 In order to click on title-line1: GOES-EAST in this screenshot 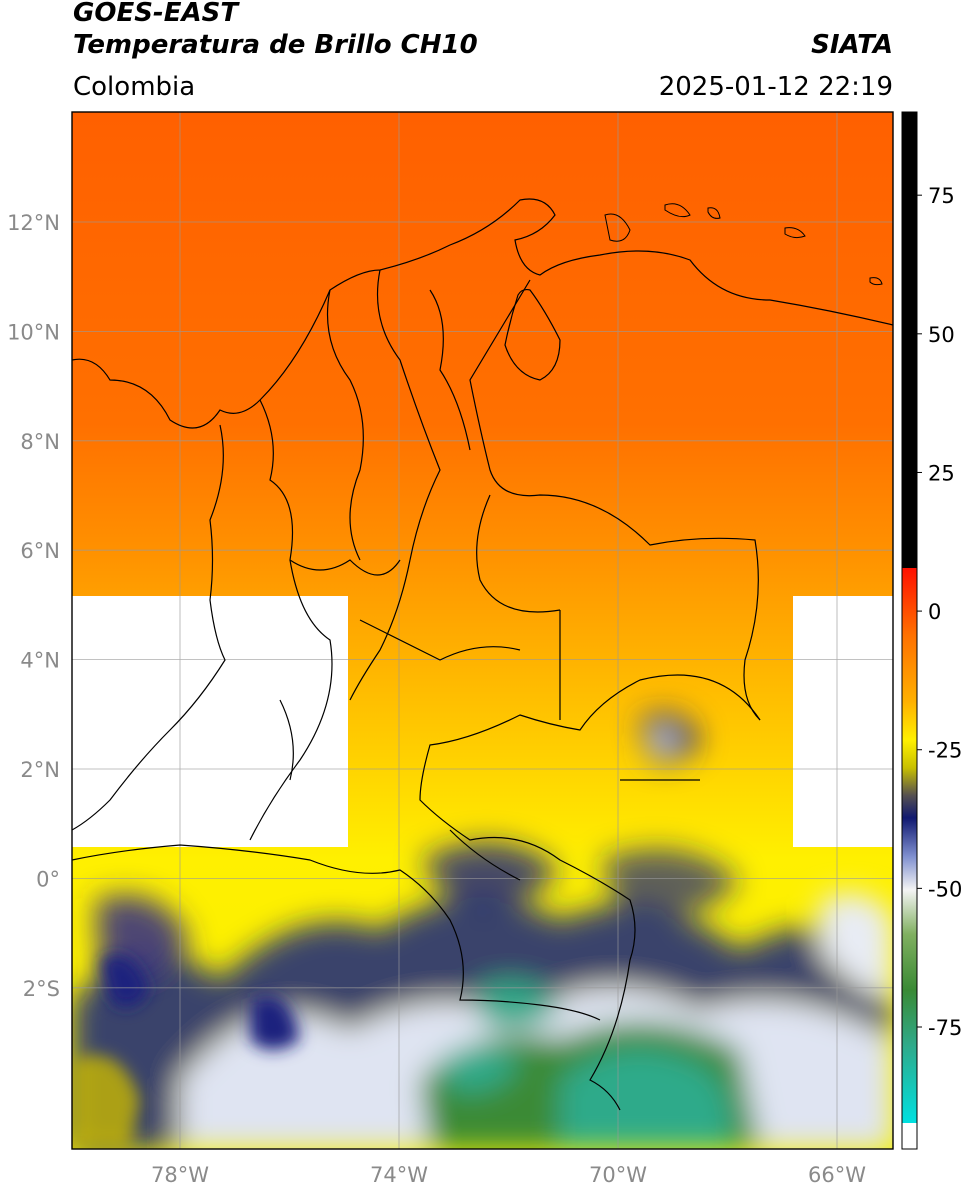, I will do `click(156, 14)`.